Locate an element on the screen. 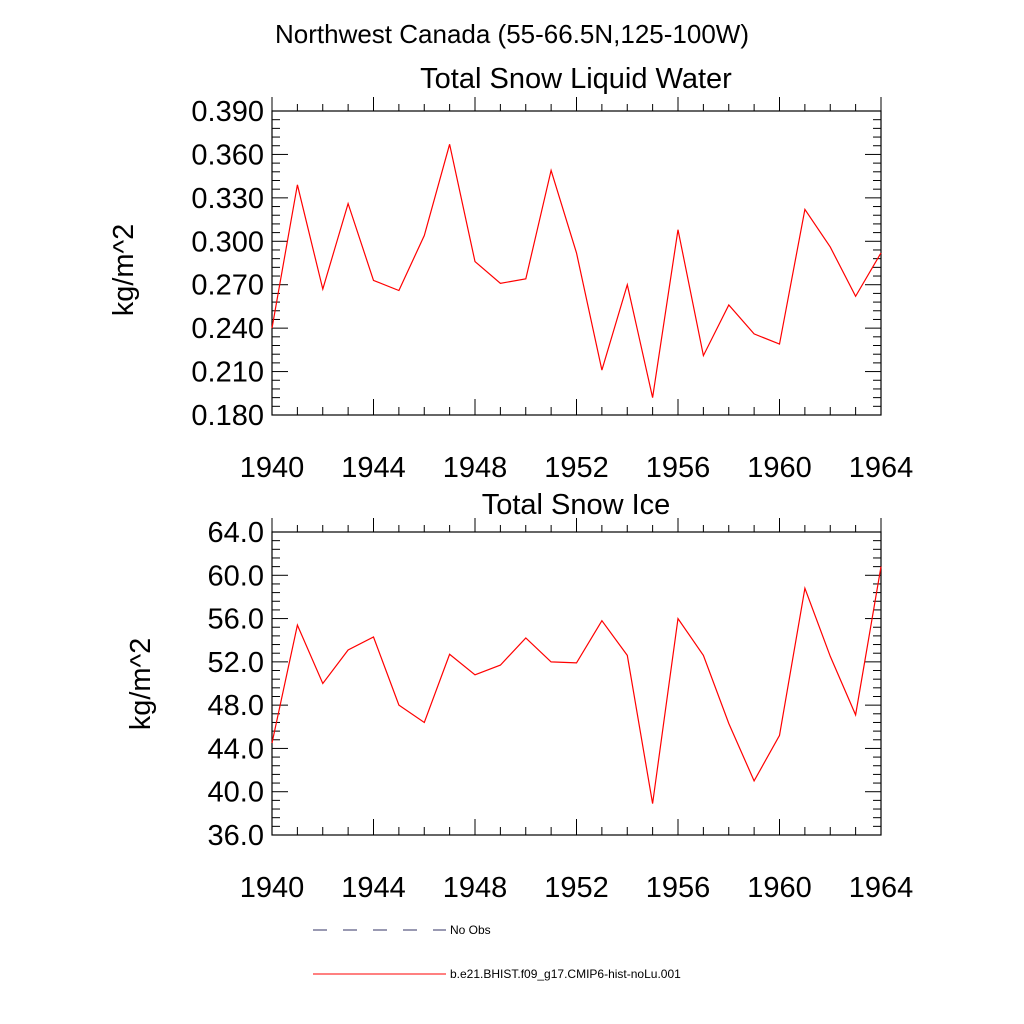  y-tick-label: 0.390 is located at coordinates (227, 112).